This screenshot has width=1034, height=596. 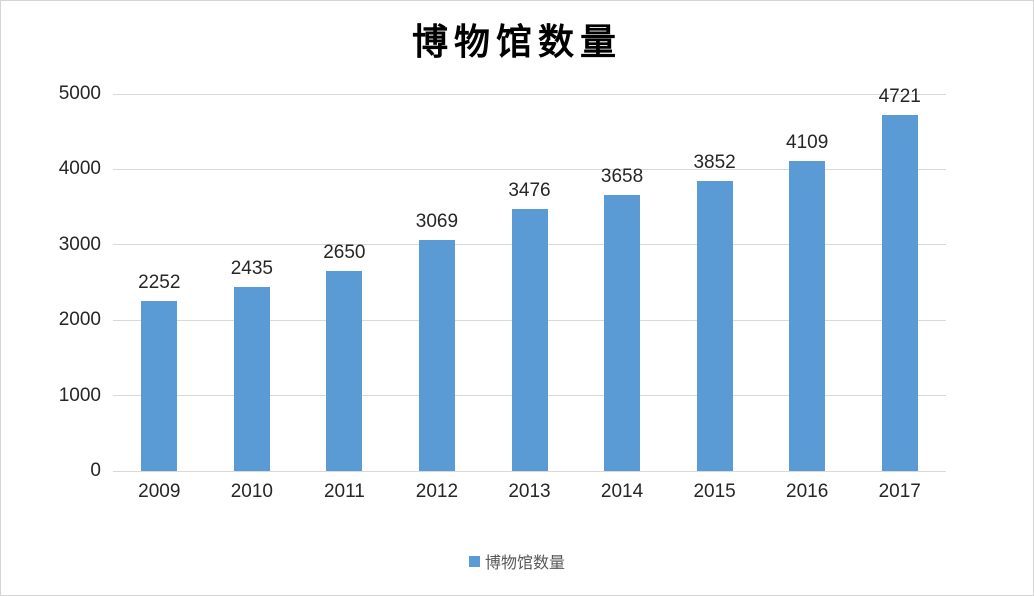 What do you see at coordinates (524, 563) in the screenshot?
I see `legend-series-label: 博物馆数量` at bounding box center [524, 563].